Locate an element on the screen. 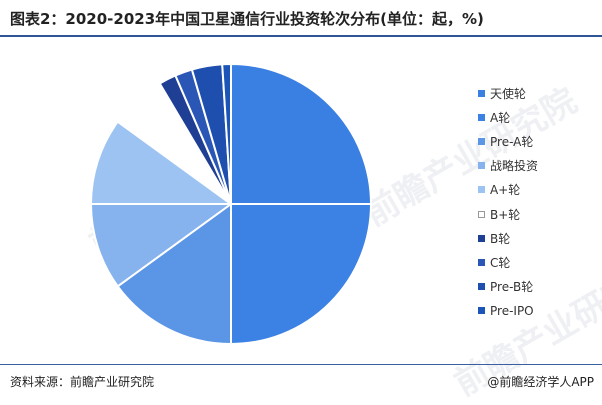  legend-item: C轮 is located at coordinates (538, 262).